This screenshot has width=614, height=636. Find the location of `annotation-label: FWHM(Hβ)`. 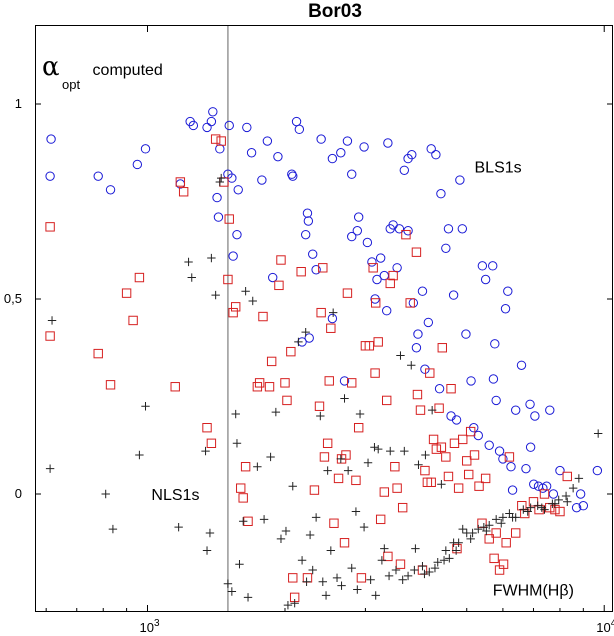

annotation-label: FWHM(Hβ) is located at coordinates (533, 591).